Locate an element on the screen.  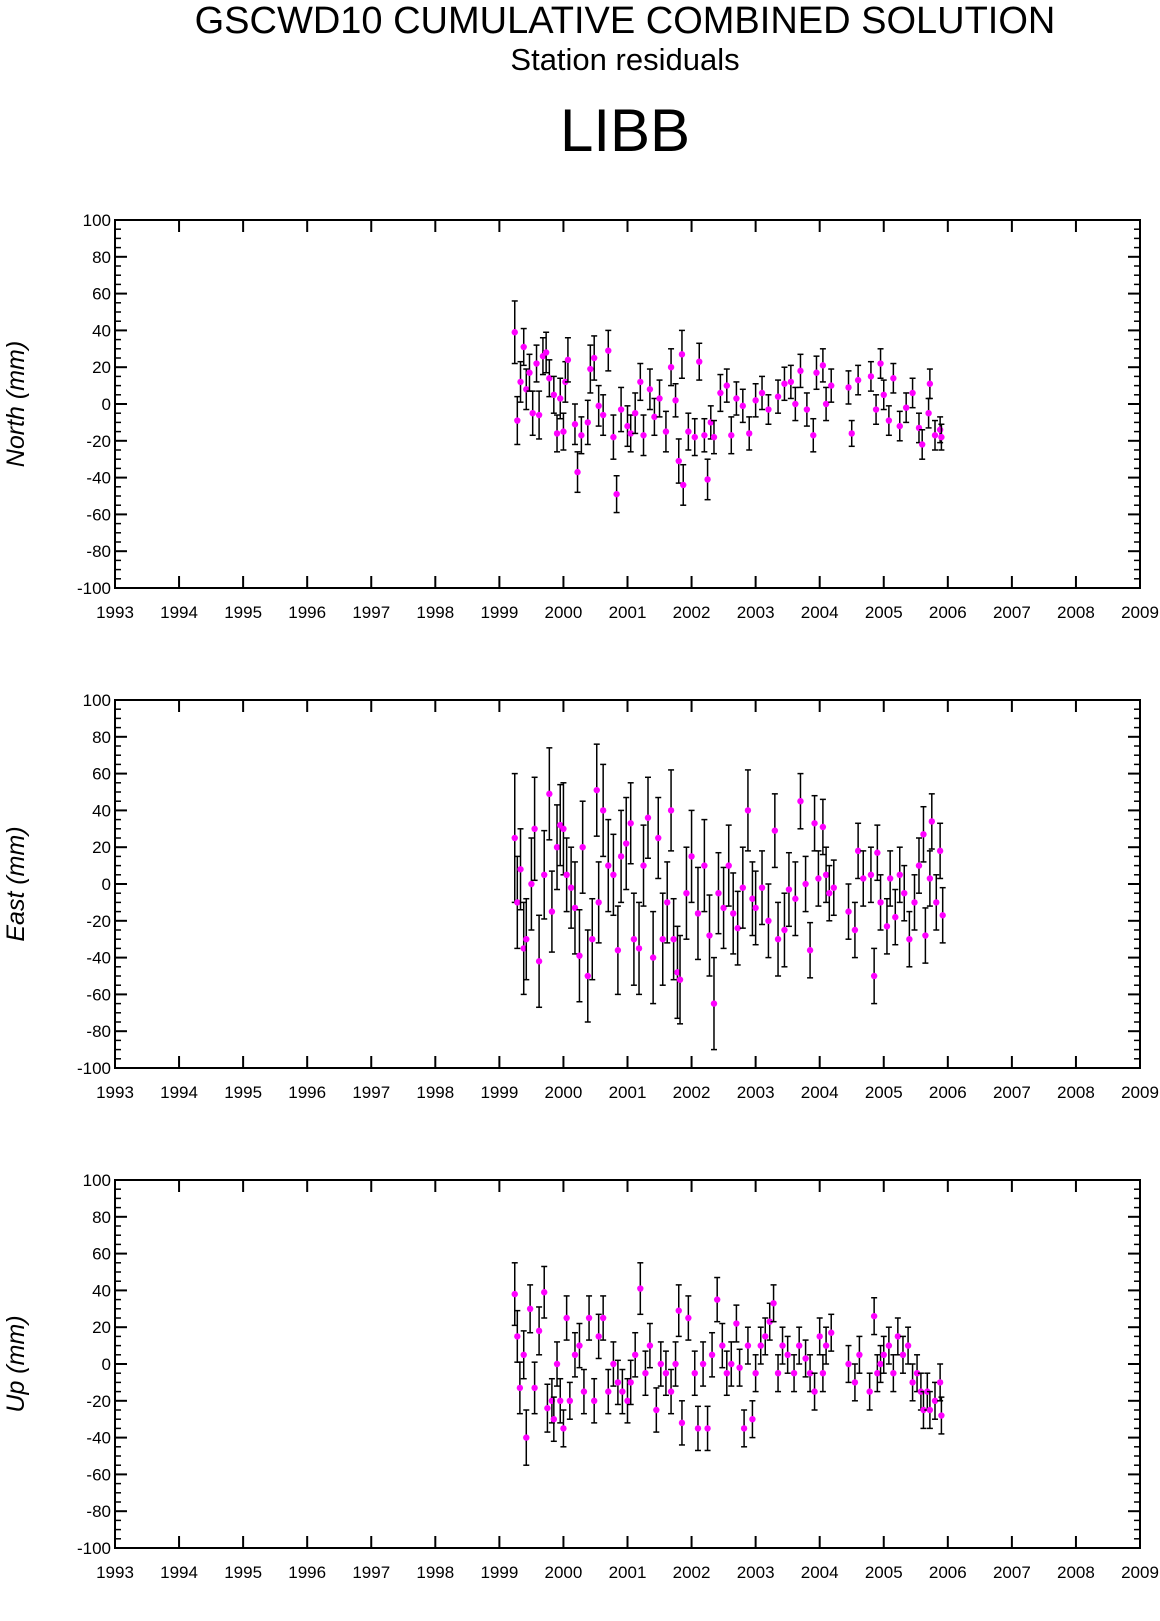
x-tick-label: 1999 is located at coordinates (499, 1572).